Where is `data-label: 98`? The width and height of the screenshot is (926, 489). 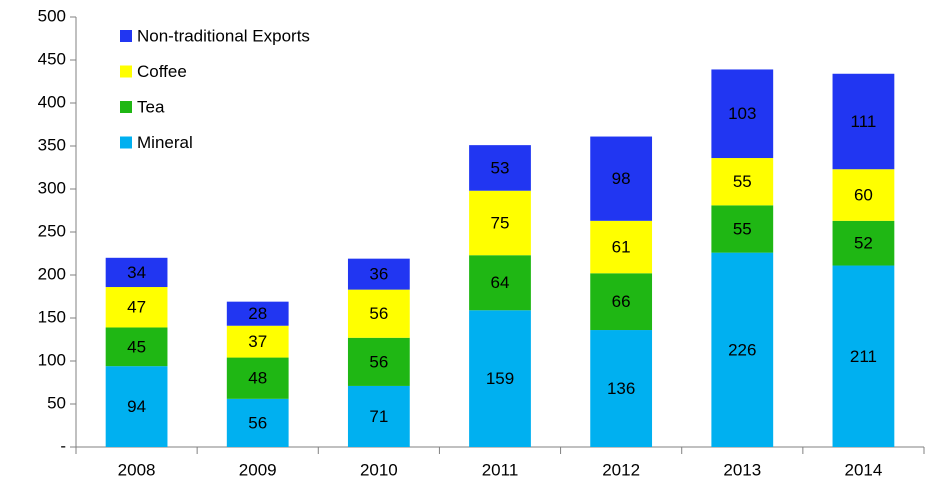 data-label: 98 is located at coordinates (621, 178).